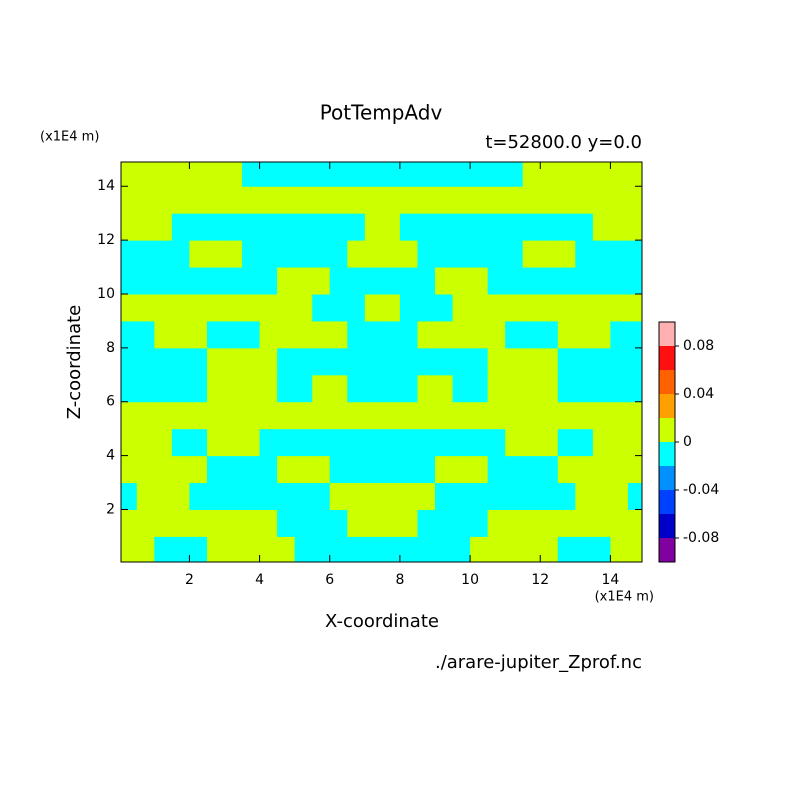  What do you see at coordinates (110, 402) in the screenshot?
I see `y-tick-label: 6` at bounding box center [110, 402].